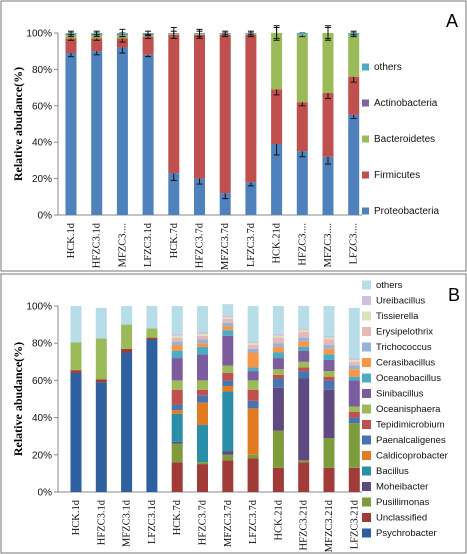 The image size is (467, 554). What do you see at coordinates (45, 493) in the screenshot?
I see `b-y-tick-label: 0%` at bounding box center [45, 493].